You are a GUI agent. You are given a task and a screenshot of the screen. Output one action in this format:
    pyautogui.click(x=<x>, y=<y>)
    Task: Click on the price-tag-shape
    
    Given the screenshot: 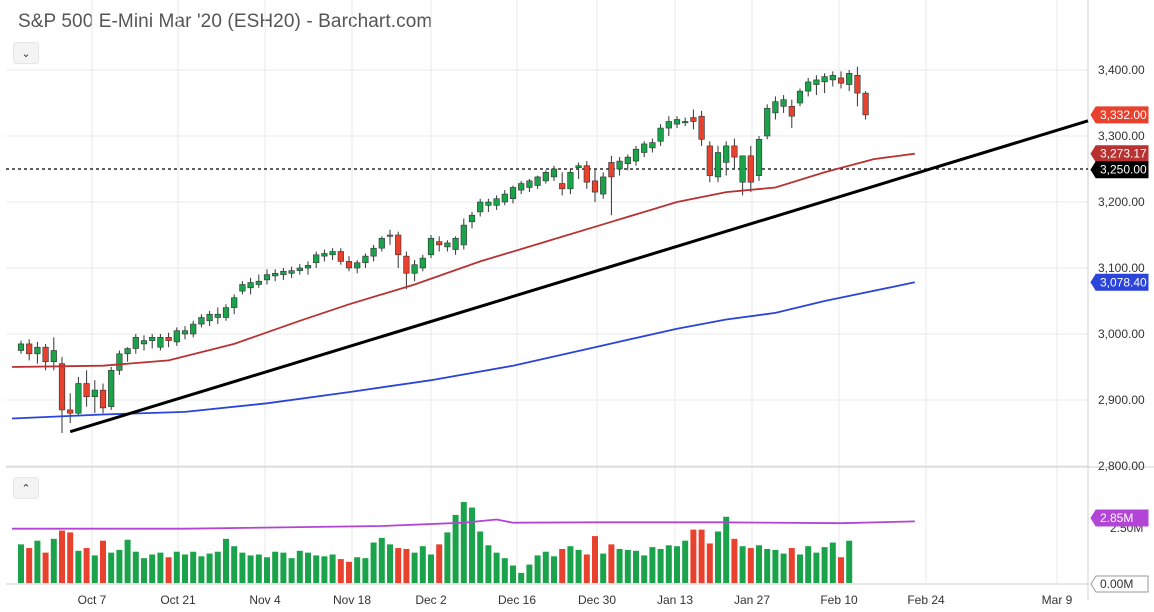 What is the action you would take?
    pyautogui.click(x=1119, y=115)
    